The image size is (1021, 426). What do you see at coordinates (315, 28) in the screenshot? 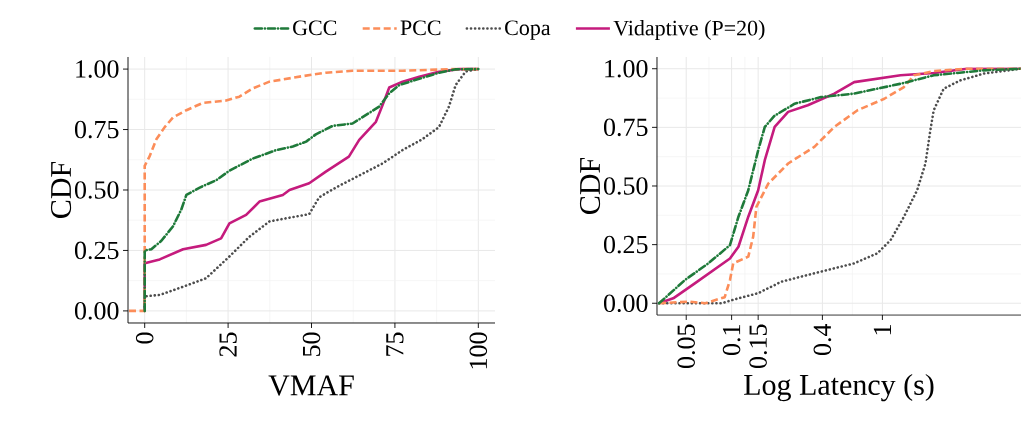
I see `legend-label: GCC` at bounding box center [315, 28].